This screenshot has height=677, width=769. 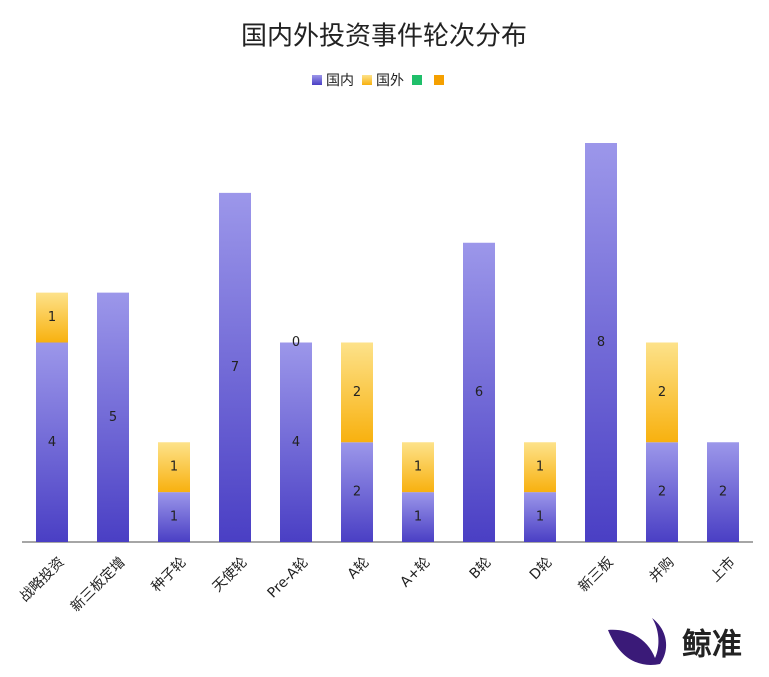 What do you see at coordinates (230, 575) in the screenshot?
I see `x-tick-label: 天使轮` at bounding box center [230, 575].